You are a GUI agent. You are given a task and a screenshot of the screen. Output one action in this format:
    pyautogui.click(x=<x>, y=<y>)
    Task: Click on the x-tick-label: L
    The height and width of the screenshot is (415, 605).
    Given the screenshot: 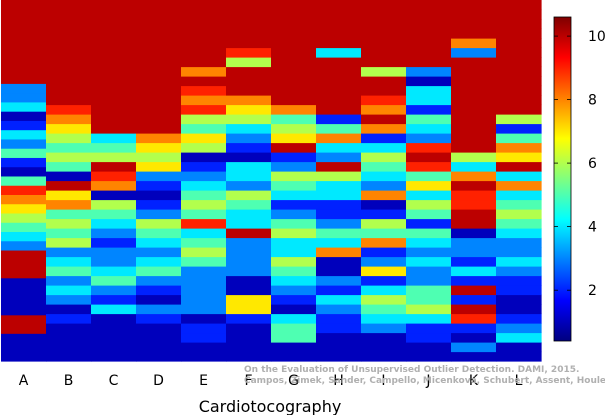 What is the action you would take?
    pyautogui.click(x=519, y=381)
    